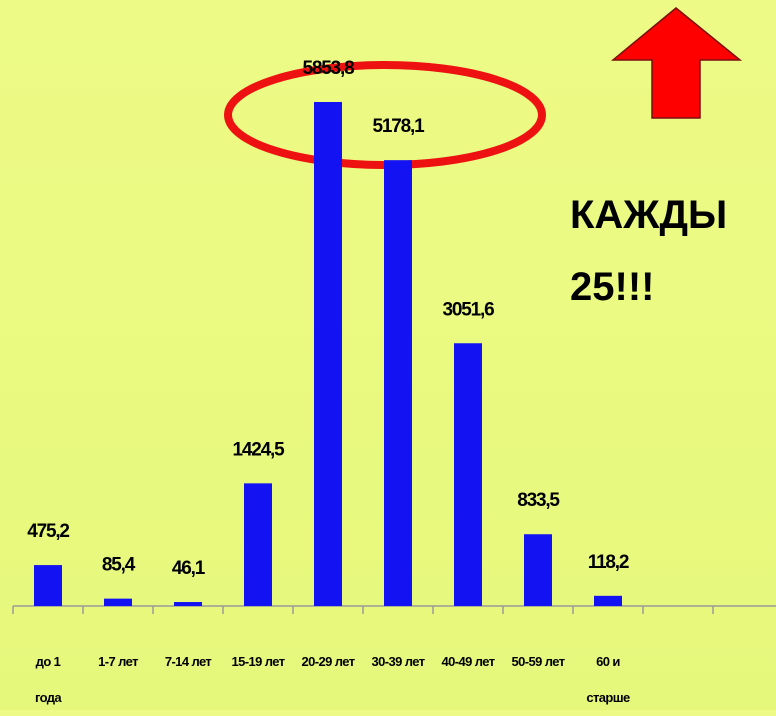  I want to click on highlight-ellipse, so click(385, 115).